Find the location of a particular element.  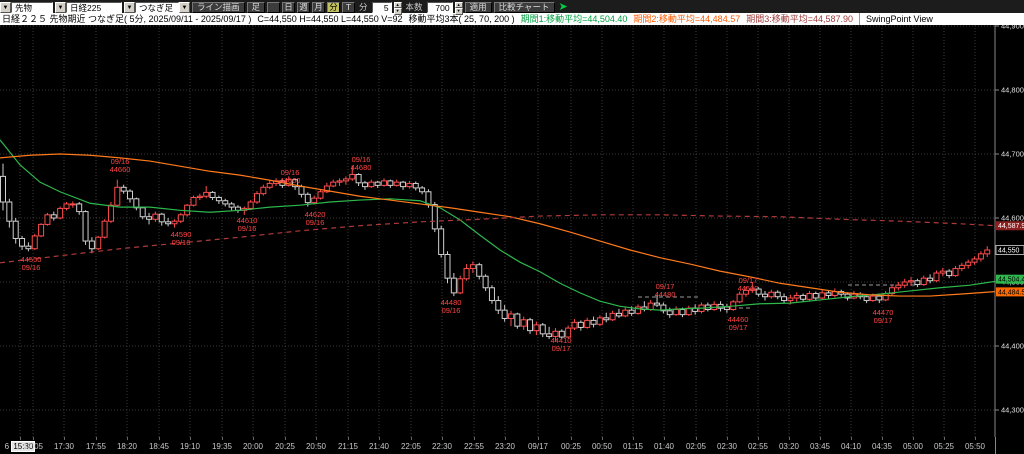

instrument-type-select: ▼ 先物 is located at coordinates (26, 7).